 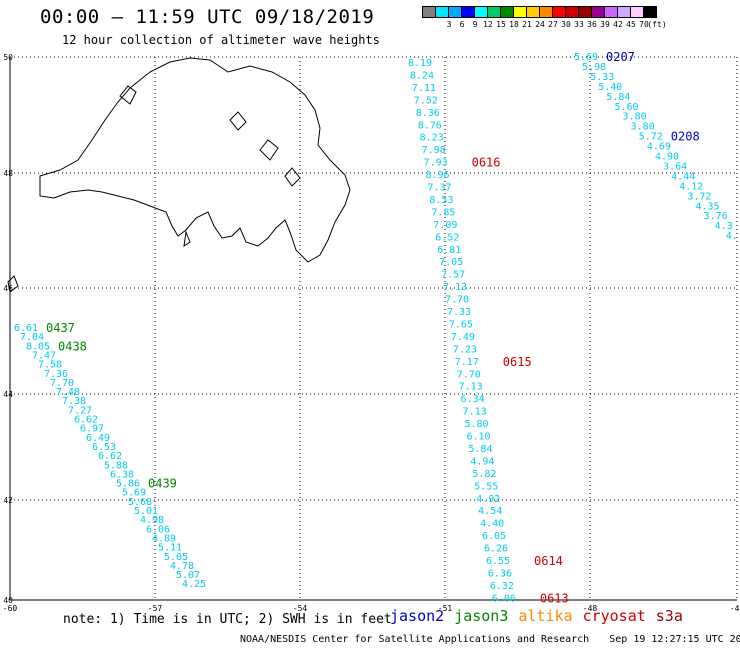 What do you see at coordinates (501, 24) in the screenshot?
I see `scale-label: 15` at bounding box center [501, 24].